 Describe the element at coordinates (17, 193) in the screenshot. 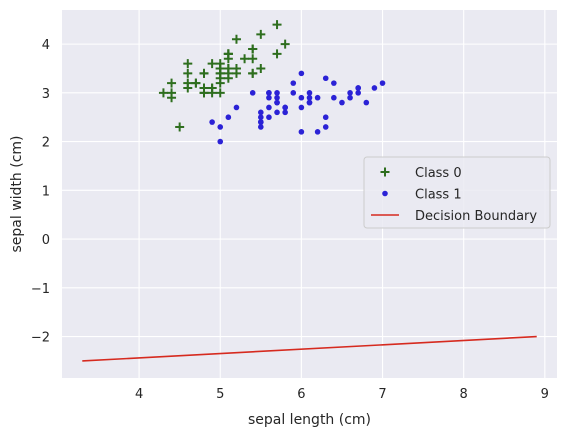

I see `y-axis-label: sepal width (cm)` at that location.